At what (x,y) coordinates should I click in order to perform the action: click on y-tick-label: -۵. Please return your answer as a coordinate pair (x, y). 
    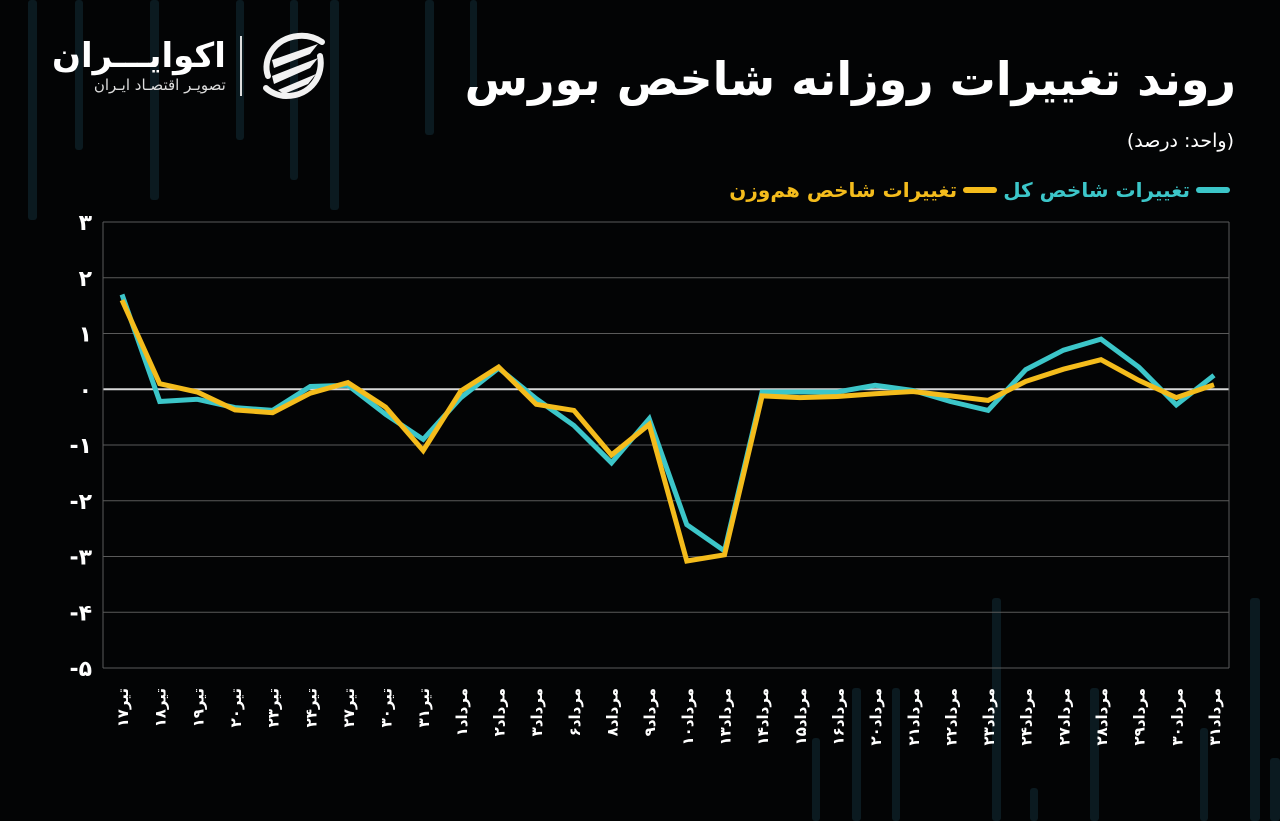
    Looking at the image, I should click on (80, 669).